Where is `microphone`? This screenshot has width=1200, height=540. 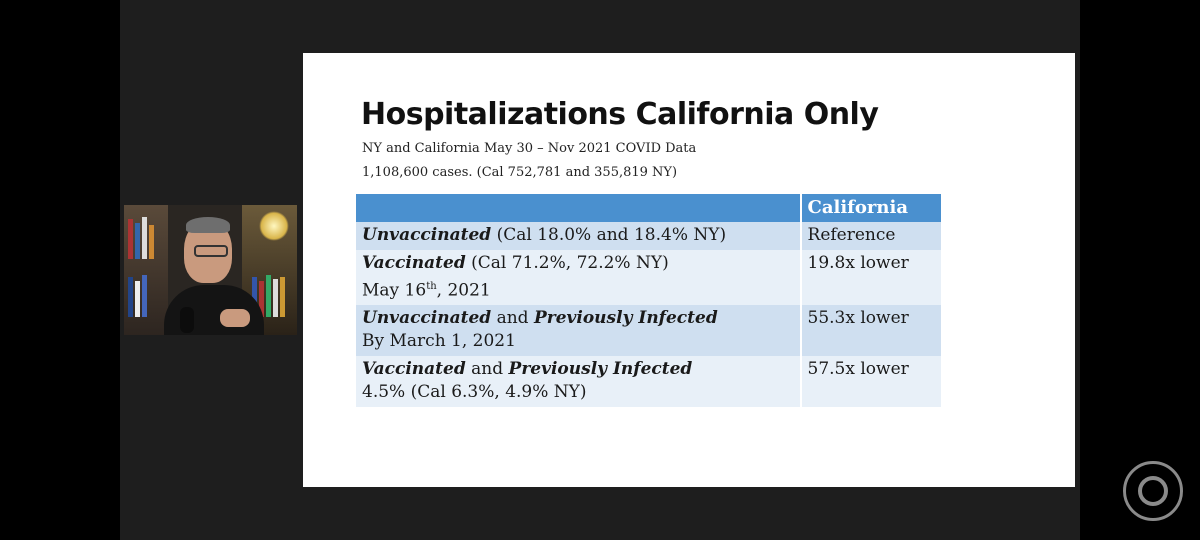
microphone is located at coordinates (187, 320).